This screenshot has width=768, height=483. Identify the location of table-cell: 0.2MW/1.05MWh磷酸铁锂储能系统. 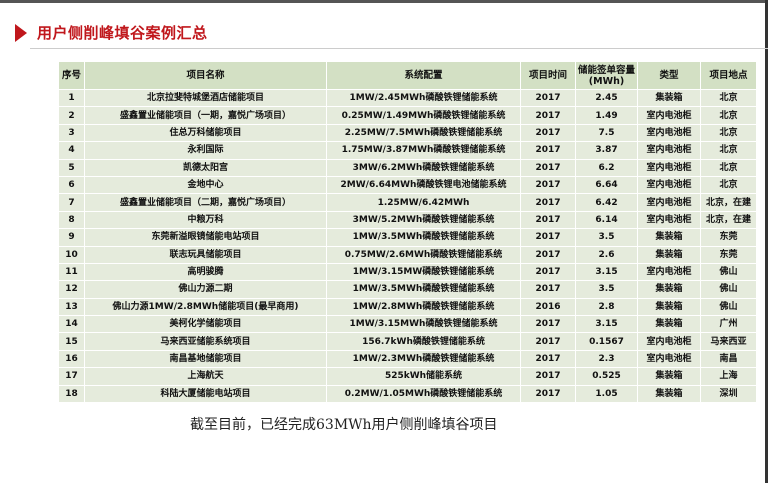
(423, 394).